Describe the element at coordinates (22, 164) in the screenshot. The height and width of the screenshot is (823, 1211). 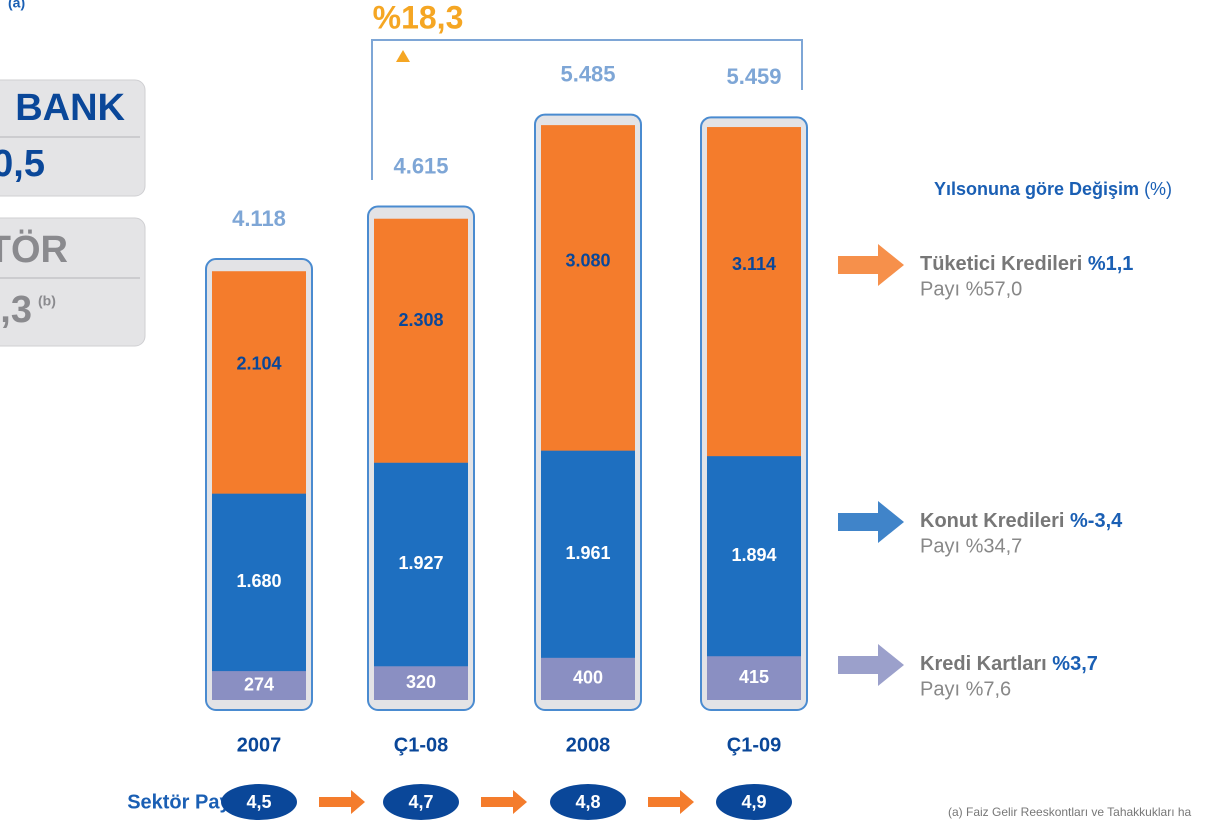
I see `panel-value: 0,5` at that location.